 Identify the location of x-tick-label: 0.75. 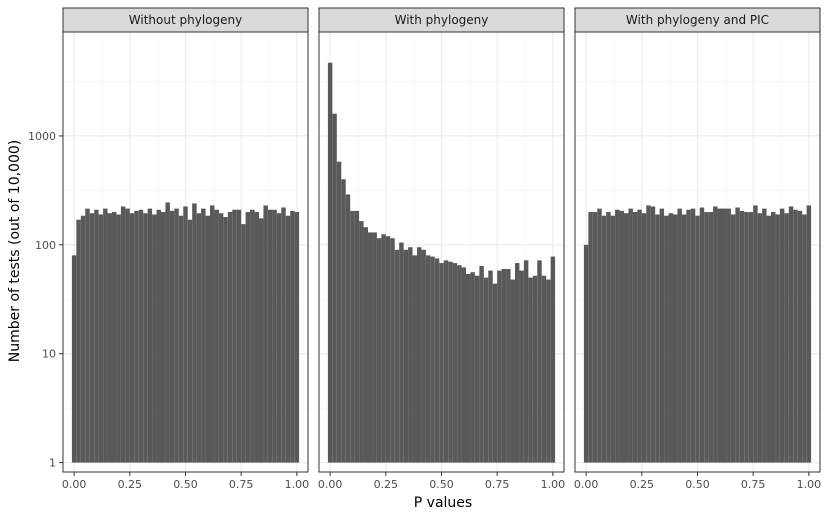
(497, 484).